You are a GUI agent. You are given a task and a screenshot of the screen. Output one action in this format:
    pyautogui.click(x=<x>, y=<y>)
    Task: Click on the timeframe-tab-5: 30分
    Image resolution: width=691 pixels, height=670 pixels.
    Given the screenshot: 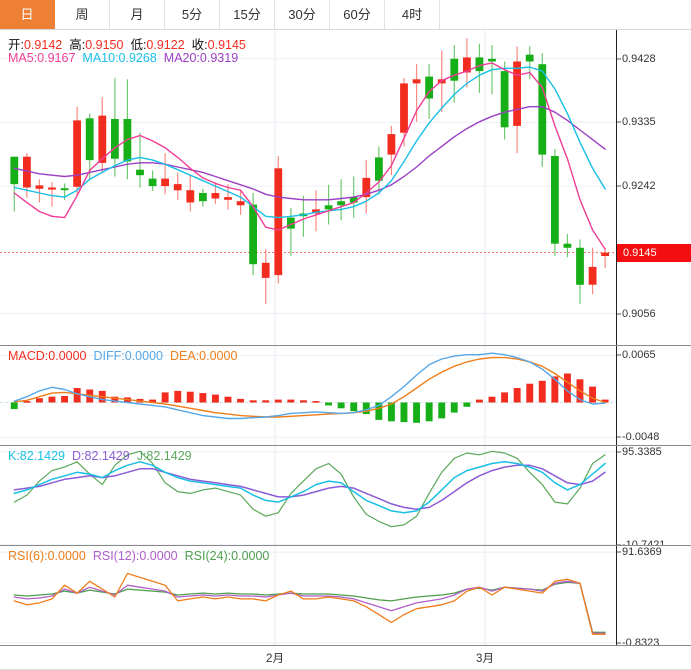 What is the action you would take?
    pyautogui.click(x=302, y=14)
    